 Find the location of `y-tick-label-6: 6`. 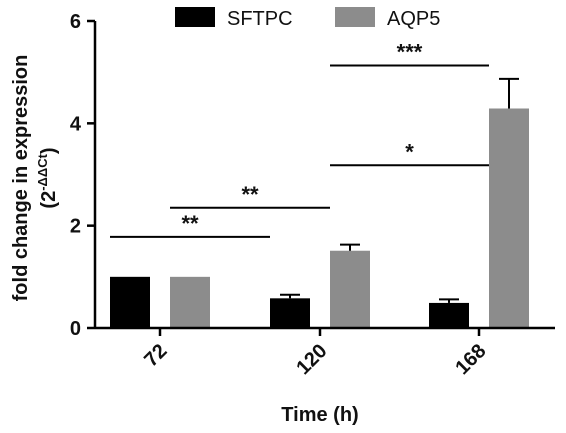

y-tick-label-6: 6 is located at coordinates (75, 22).